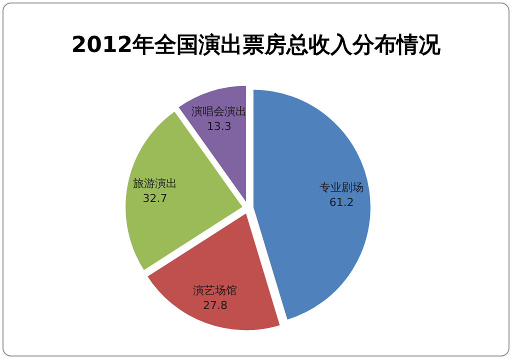 The height and width of the screenshot is (359, 512). Describe the element at coordinates (215, 305) in the screenshot. I see `data-label: 27.8` at that location.